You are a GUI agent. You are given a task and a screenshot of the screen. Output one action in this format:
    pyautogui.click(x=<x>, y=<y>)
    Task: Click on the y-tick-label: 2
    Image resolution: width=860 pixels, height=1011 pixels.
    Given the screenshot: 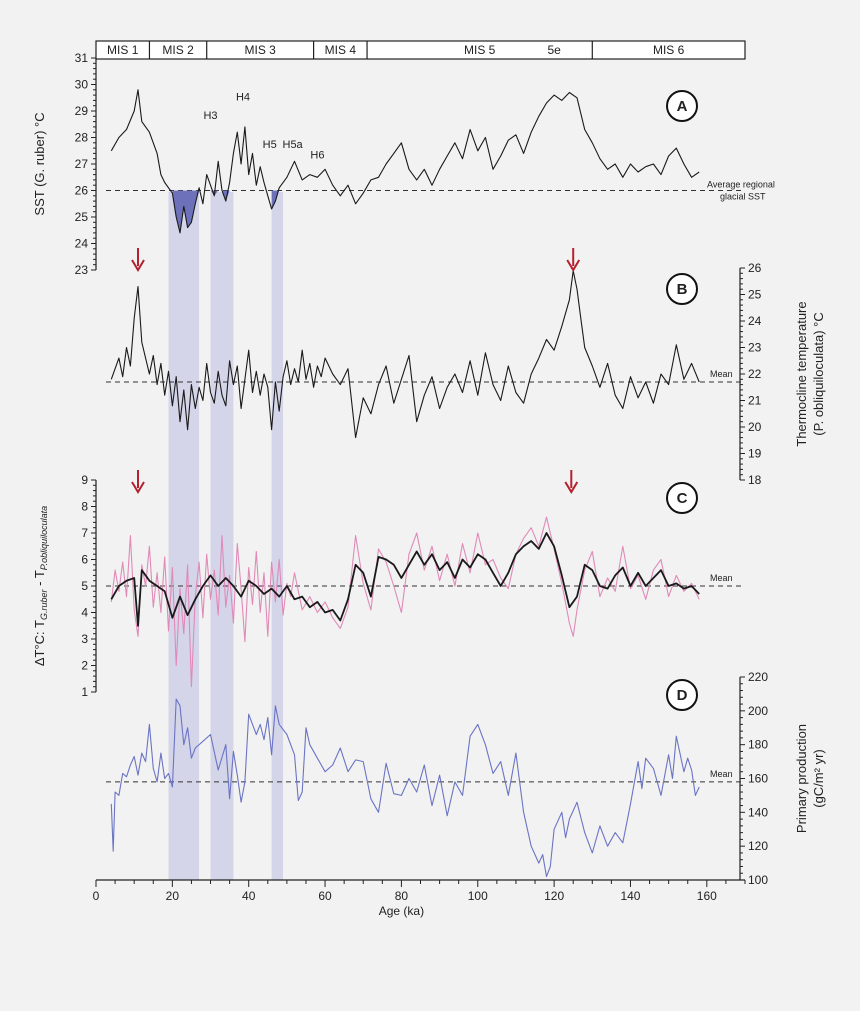 What is the action you would take?
    pyautogui.click(x=84, y=666)
    